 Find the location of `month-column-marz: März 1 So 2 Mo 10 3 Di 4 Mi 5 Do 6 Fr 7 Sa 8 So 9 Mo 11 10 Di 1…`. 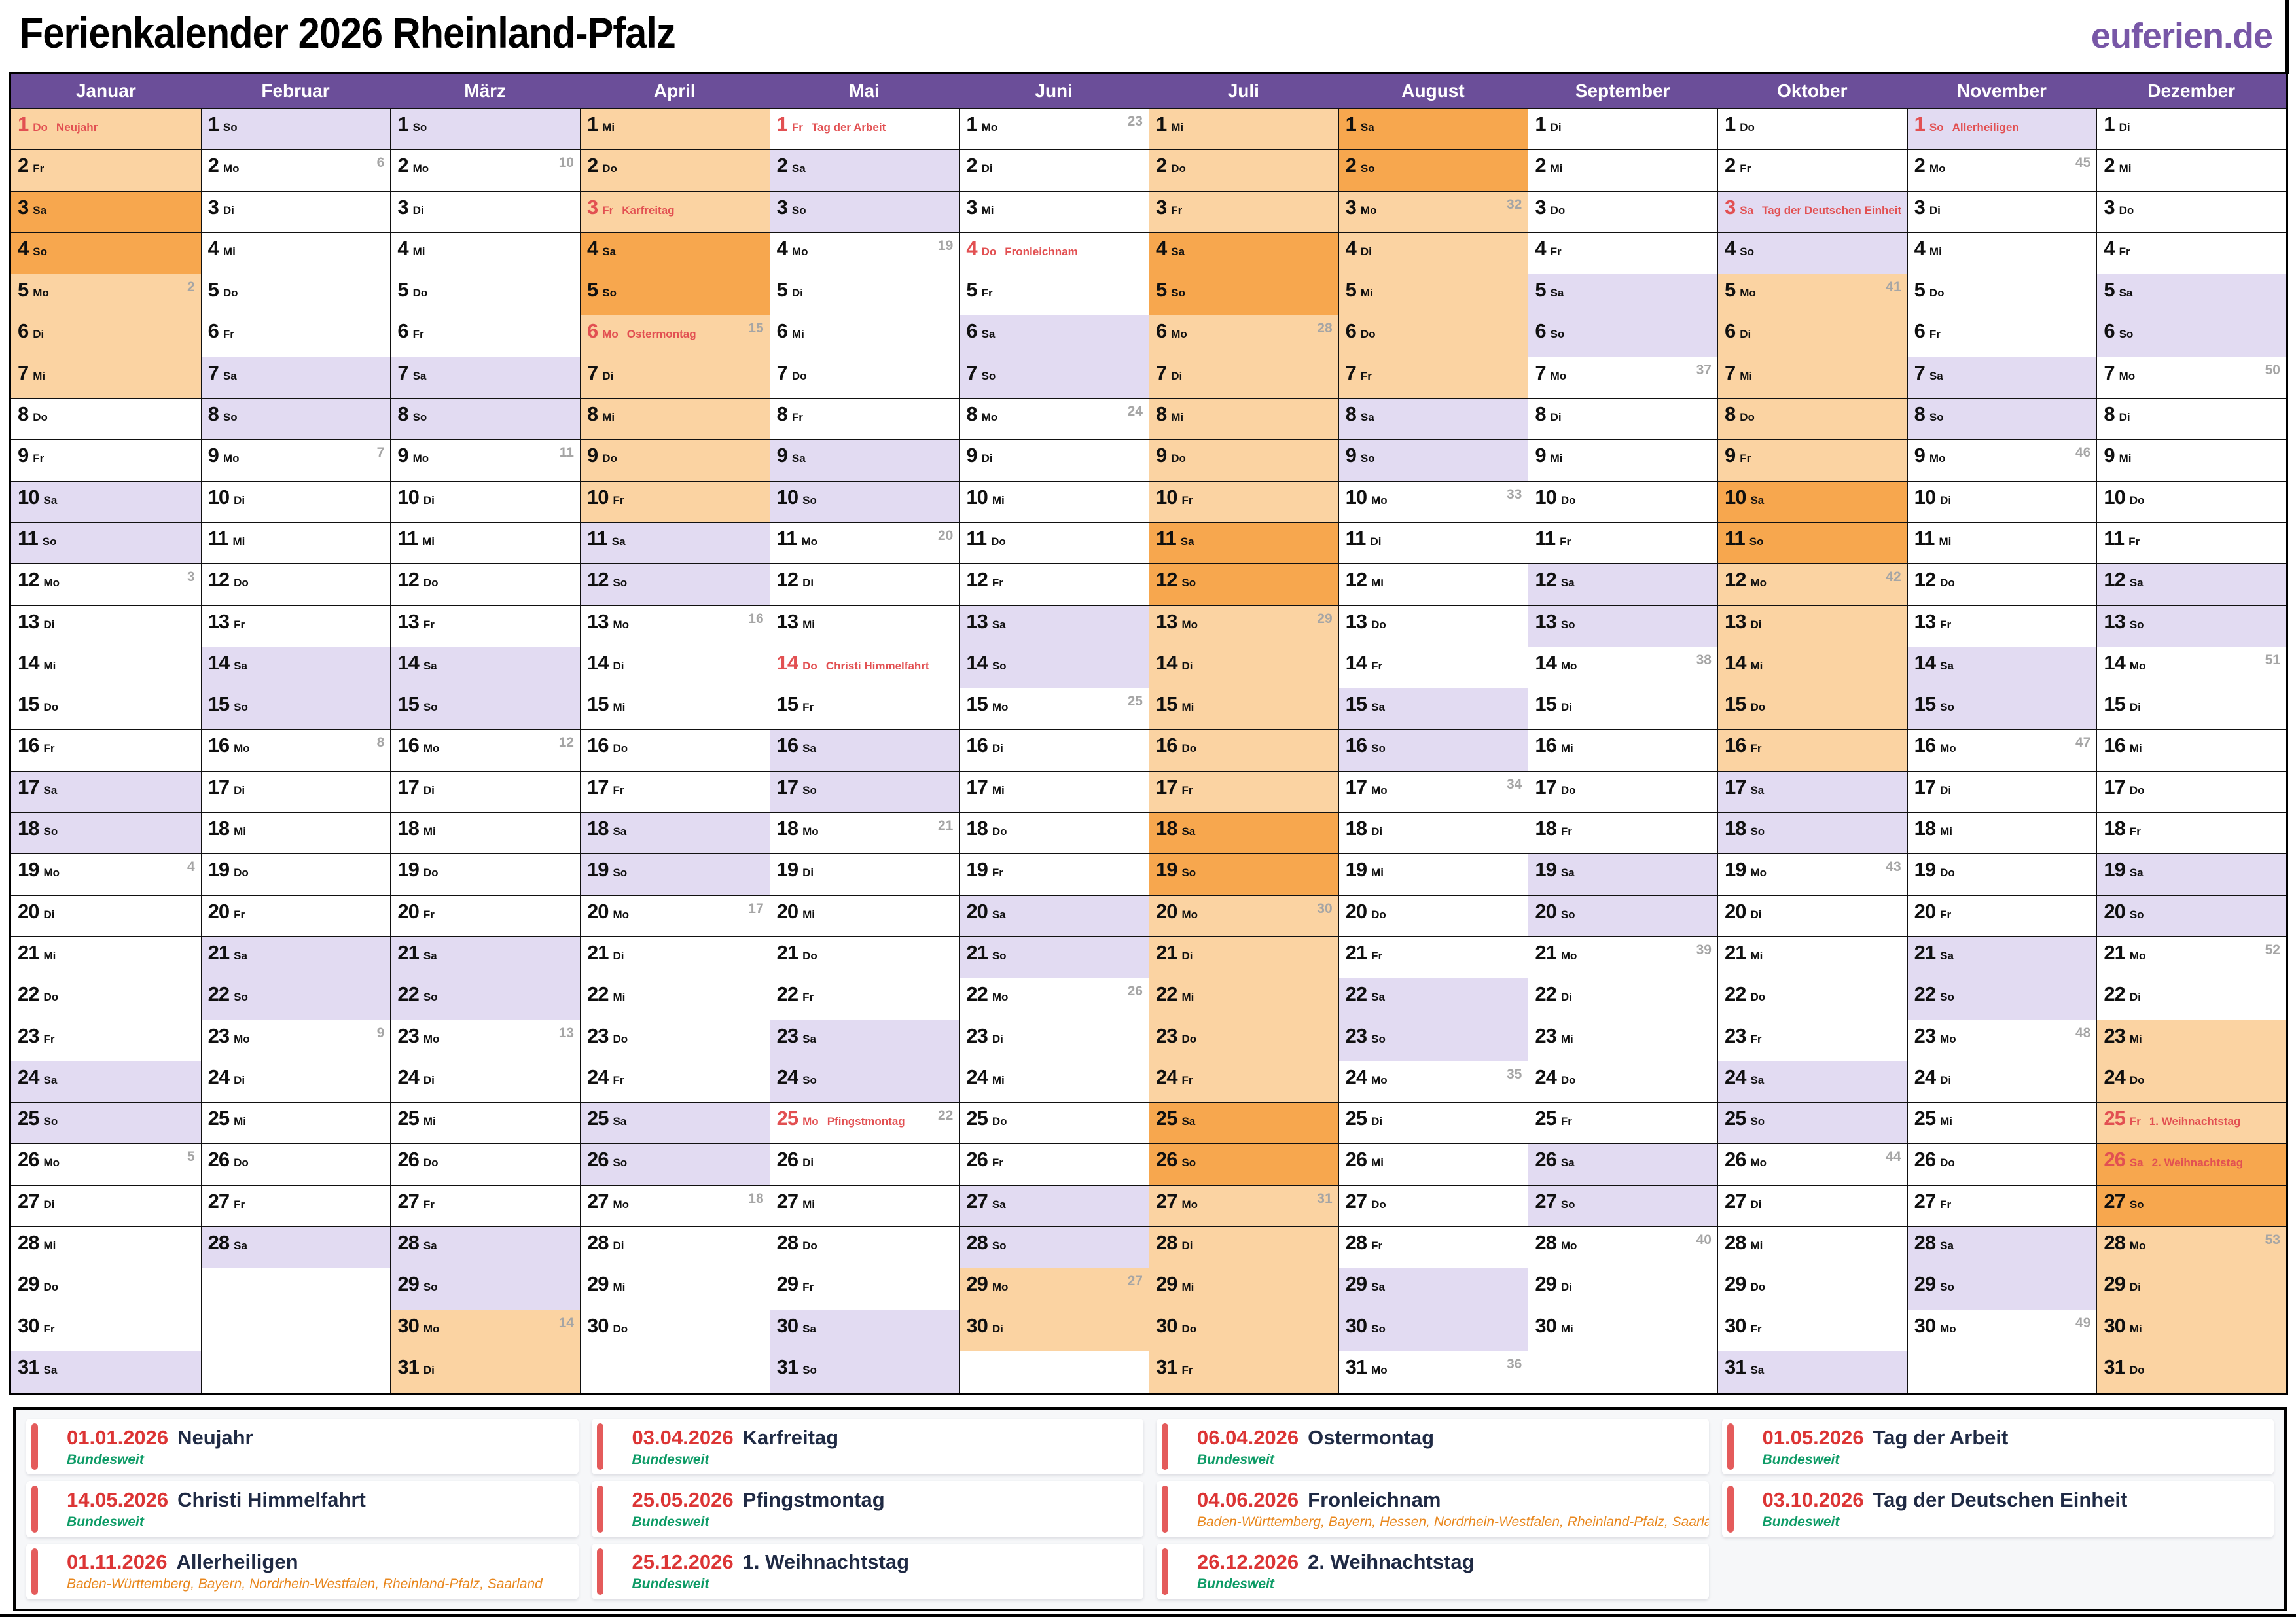

month-column-marz: März 1 So 2 Mo 10 3 Di 4 Mi 5 Do 6 Fr 7 Sa 8 So 9 Mo 11 10 Di 1… is located at coordinates (485, 733).